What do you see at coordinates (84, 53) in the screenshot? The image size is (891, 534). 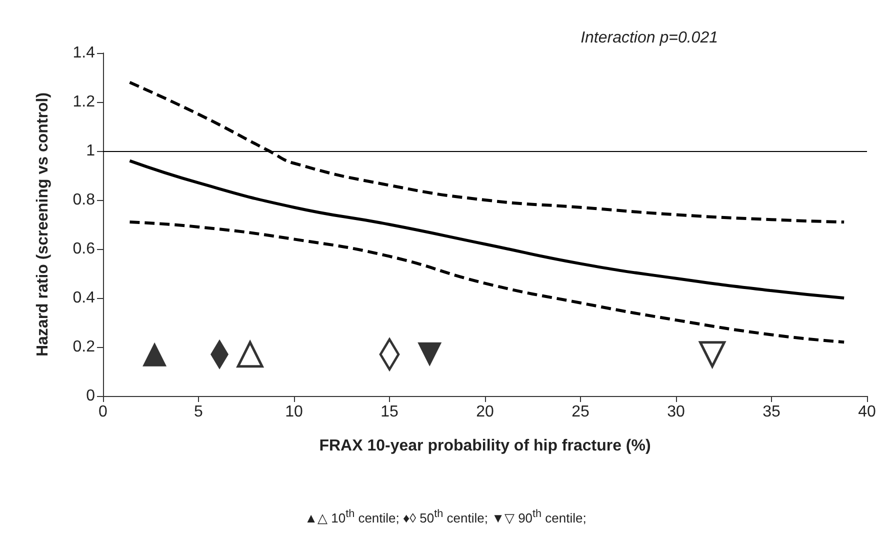 I see `y-tick-label: 1.4` at bounding box center [84, 53].